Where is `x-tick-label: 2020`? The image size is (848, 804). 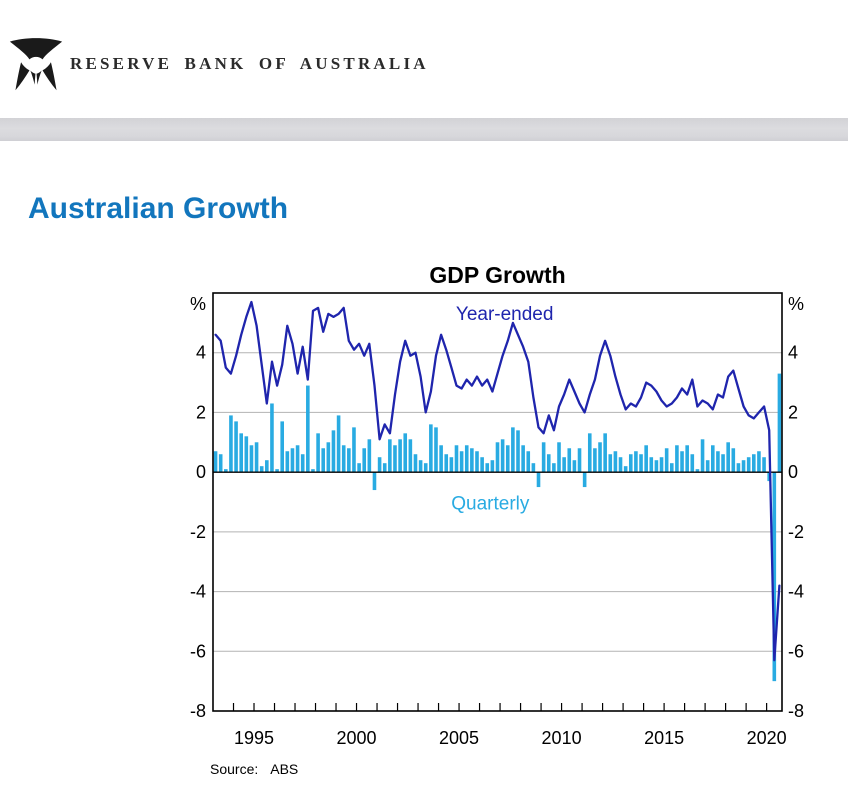
x-tick-label: 2020 is located at coordinates (767, 738).